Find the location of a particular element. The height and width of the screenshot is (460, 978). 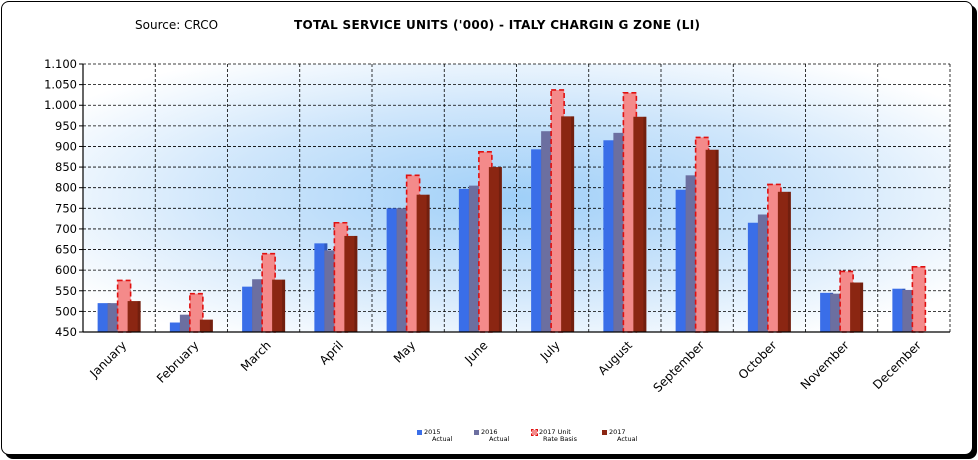

y-tick-label: 650 is located at coordinates (66, 250).